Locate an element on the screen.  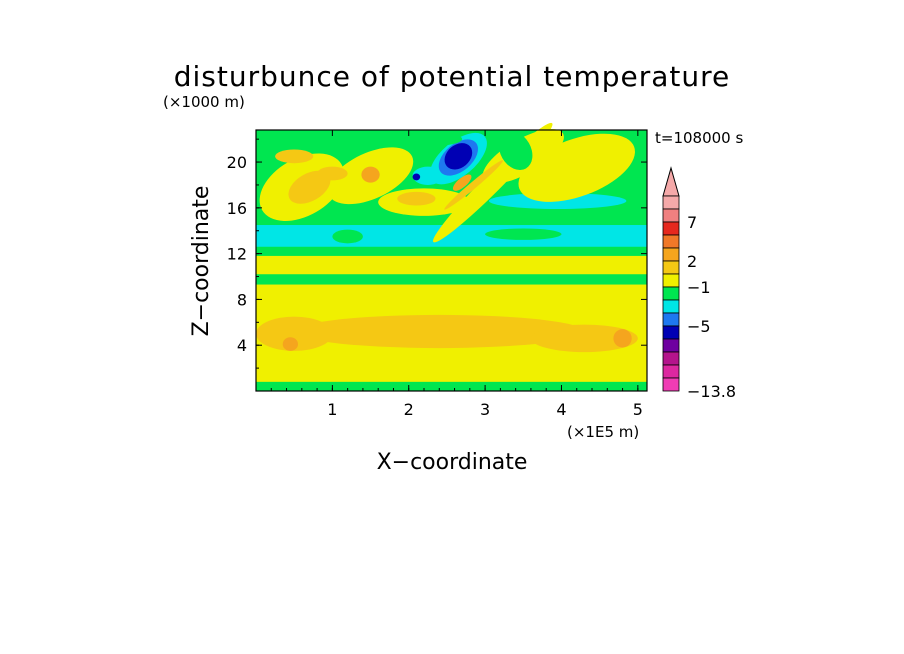
time-label: t=108000 s is located at coordinates (699, 138).